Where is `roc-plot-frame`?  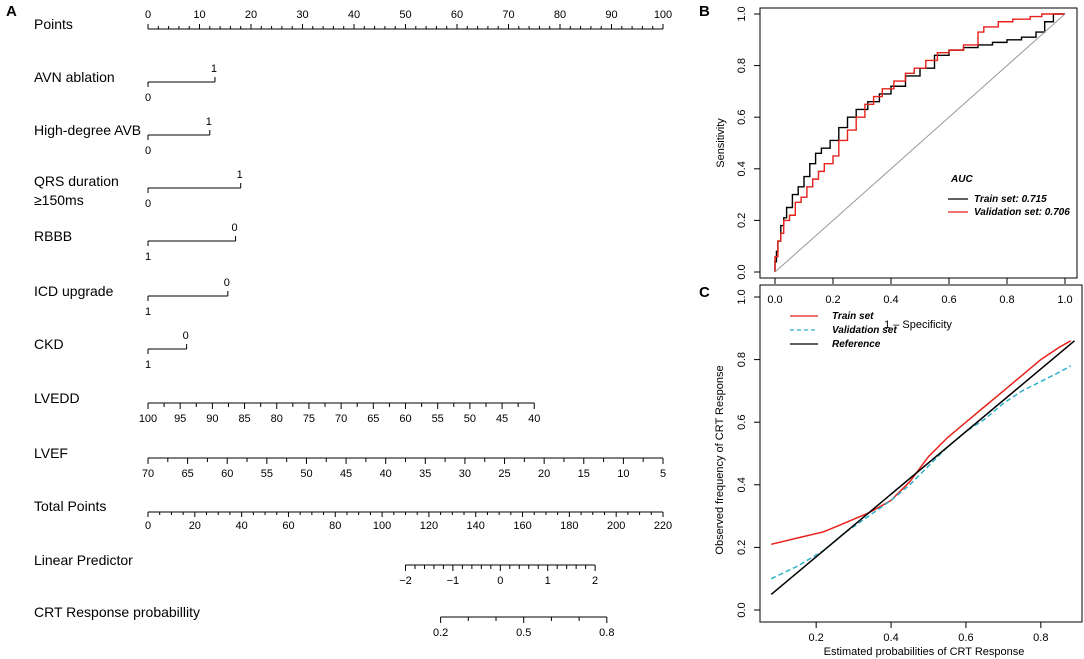
roc-plot-frame is located at coordinates (918, 143).